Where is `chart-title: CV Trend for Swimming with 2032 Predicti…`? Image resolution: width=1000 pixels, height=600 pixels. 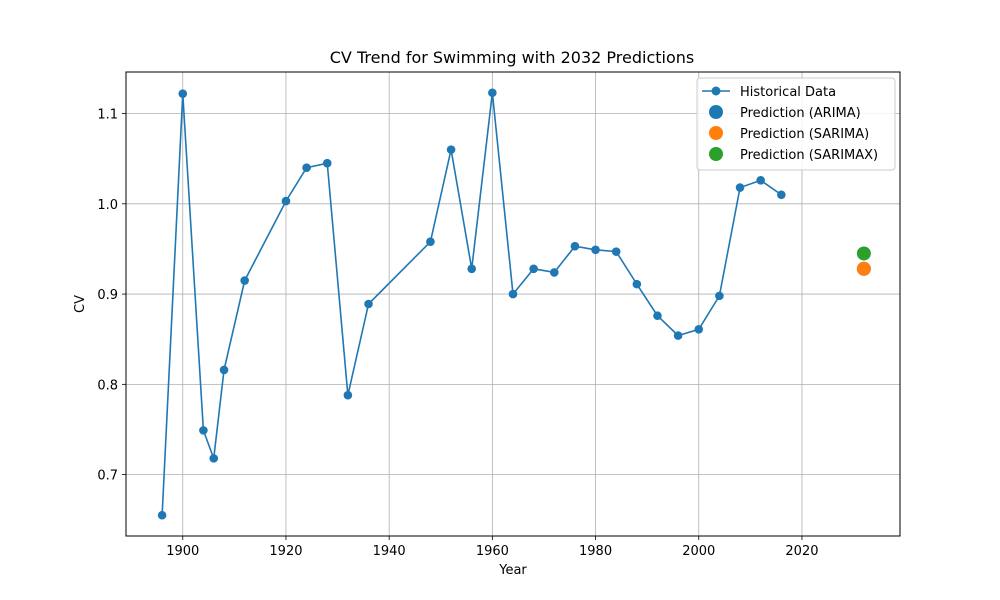
chart-title: CV Trend for Swimming with 2032 Predicti… is located at coordinates (512, 57).